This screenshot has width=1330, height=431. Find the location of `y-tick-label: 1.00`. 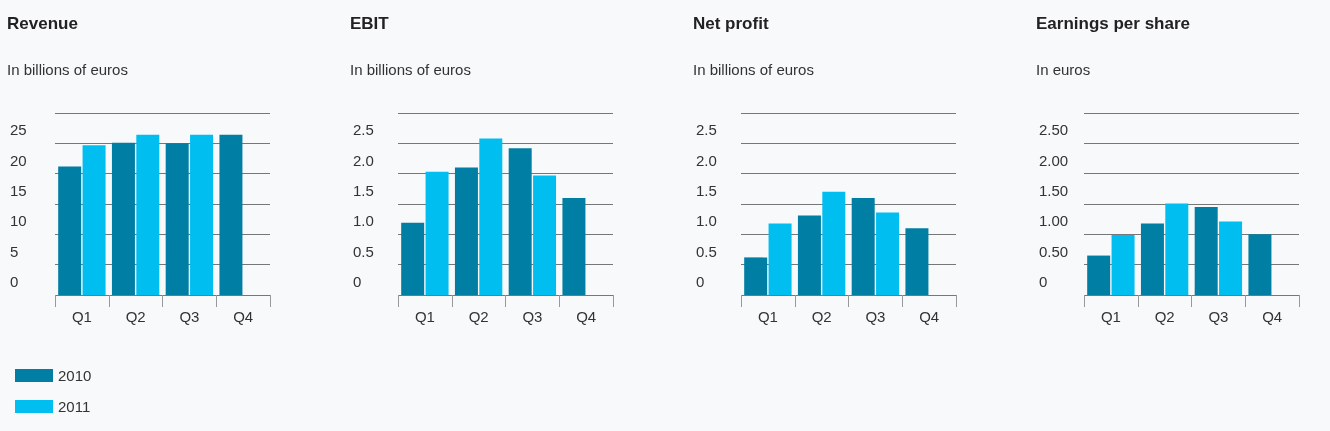

y-tick-label: 1.00 is located at coordinates (1054, 221).